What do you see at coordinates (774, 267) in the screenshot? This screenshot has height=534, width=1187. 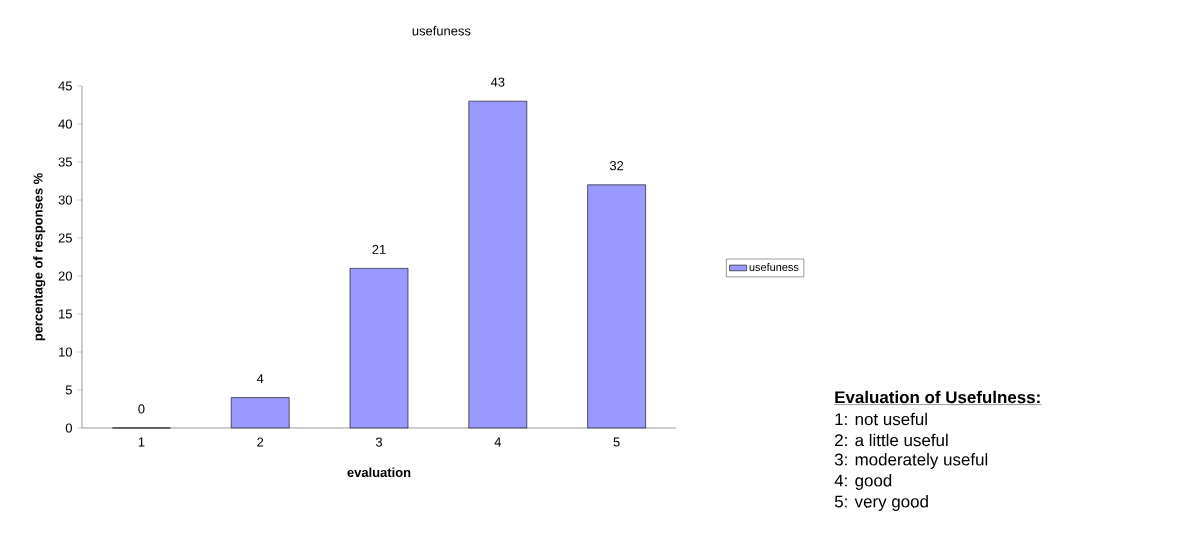 I see `legend-label: usefuness` at bounding box center [774, 267].